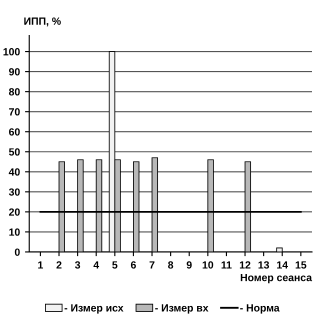 This screenshot has height=323, width=325. I want to click on y-tick-label: 40, so click(14, 172).